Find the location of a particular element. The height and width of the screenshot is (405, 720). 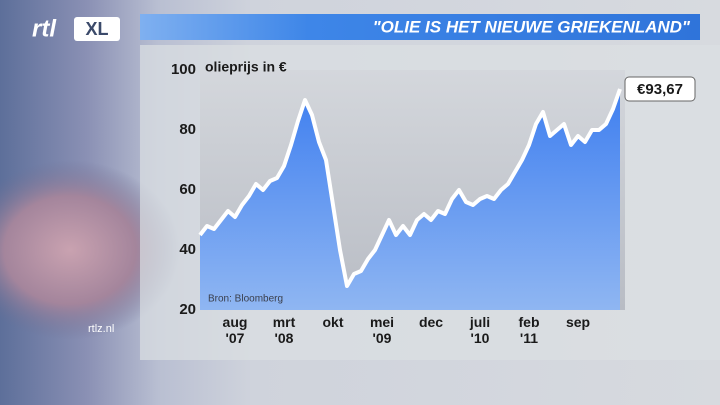

end-label: €93,67 is located at coordinates (660, 89).